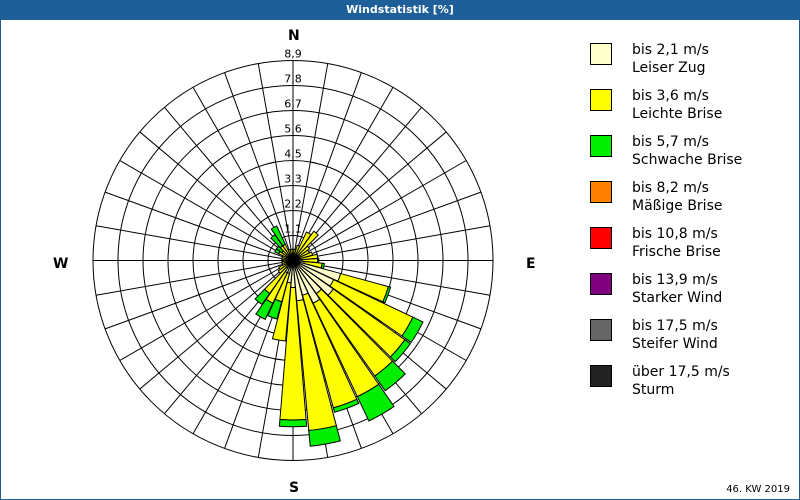  Describe the element at coordinates (675, 344) in the screenshot. I see `legend-description: Steifer Wind` at that location.